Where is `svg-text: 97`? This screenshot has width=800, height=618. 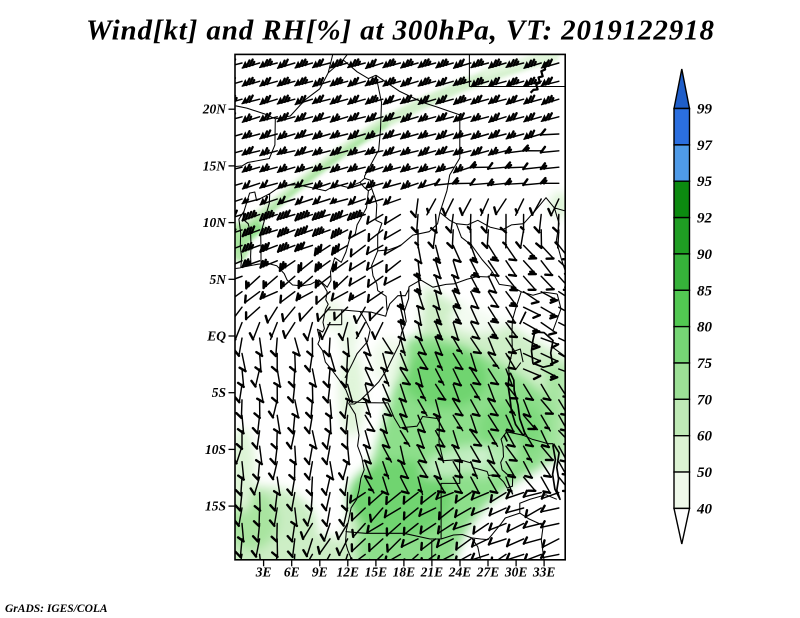
svg-text: 97 is located at coordinates (705, 146).